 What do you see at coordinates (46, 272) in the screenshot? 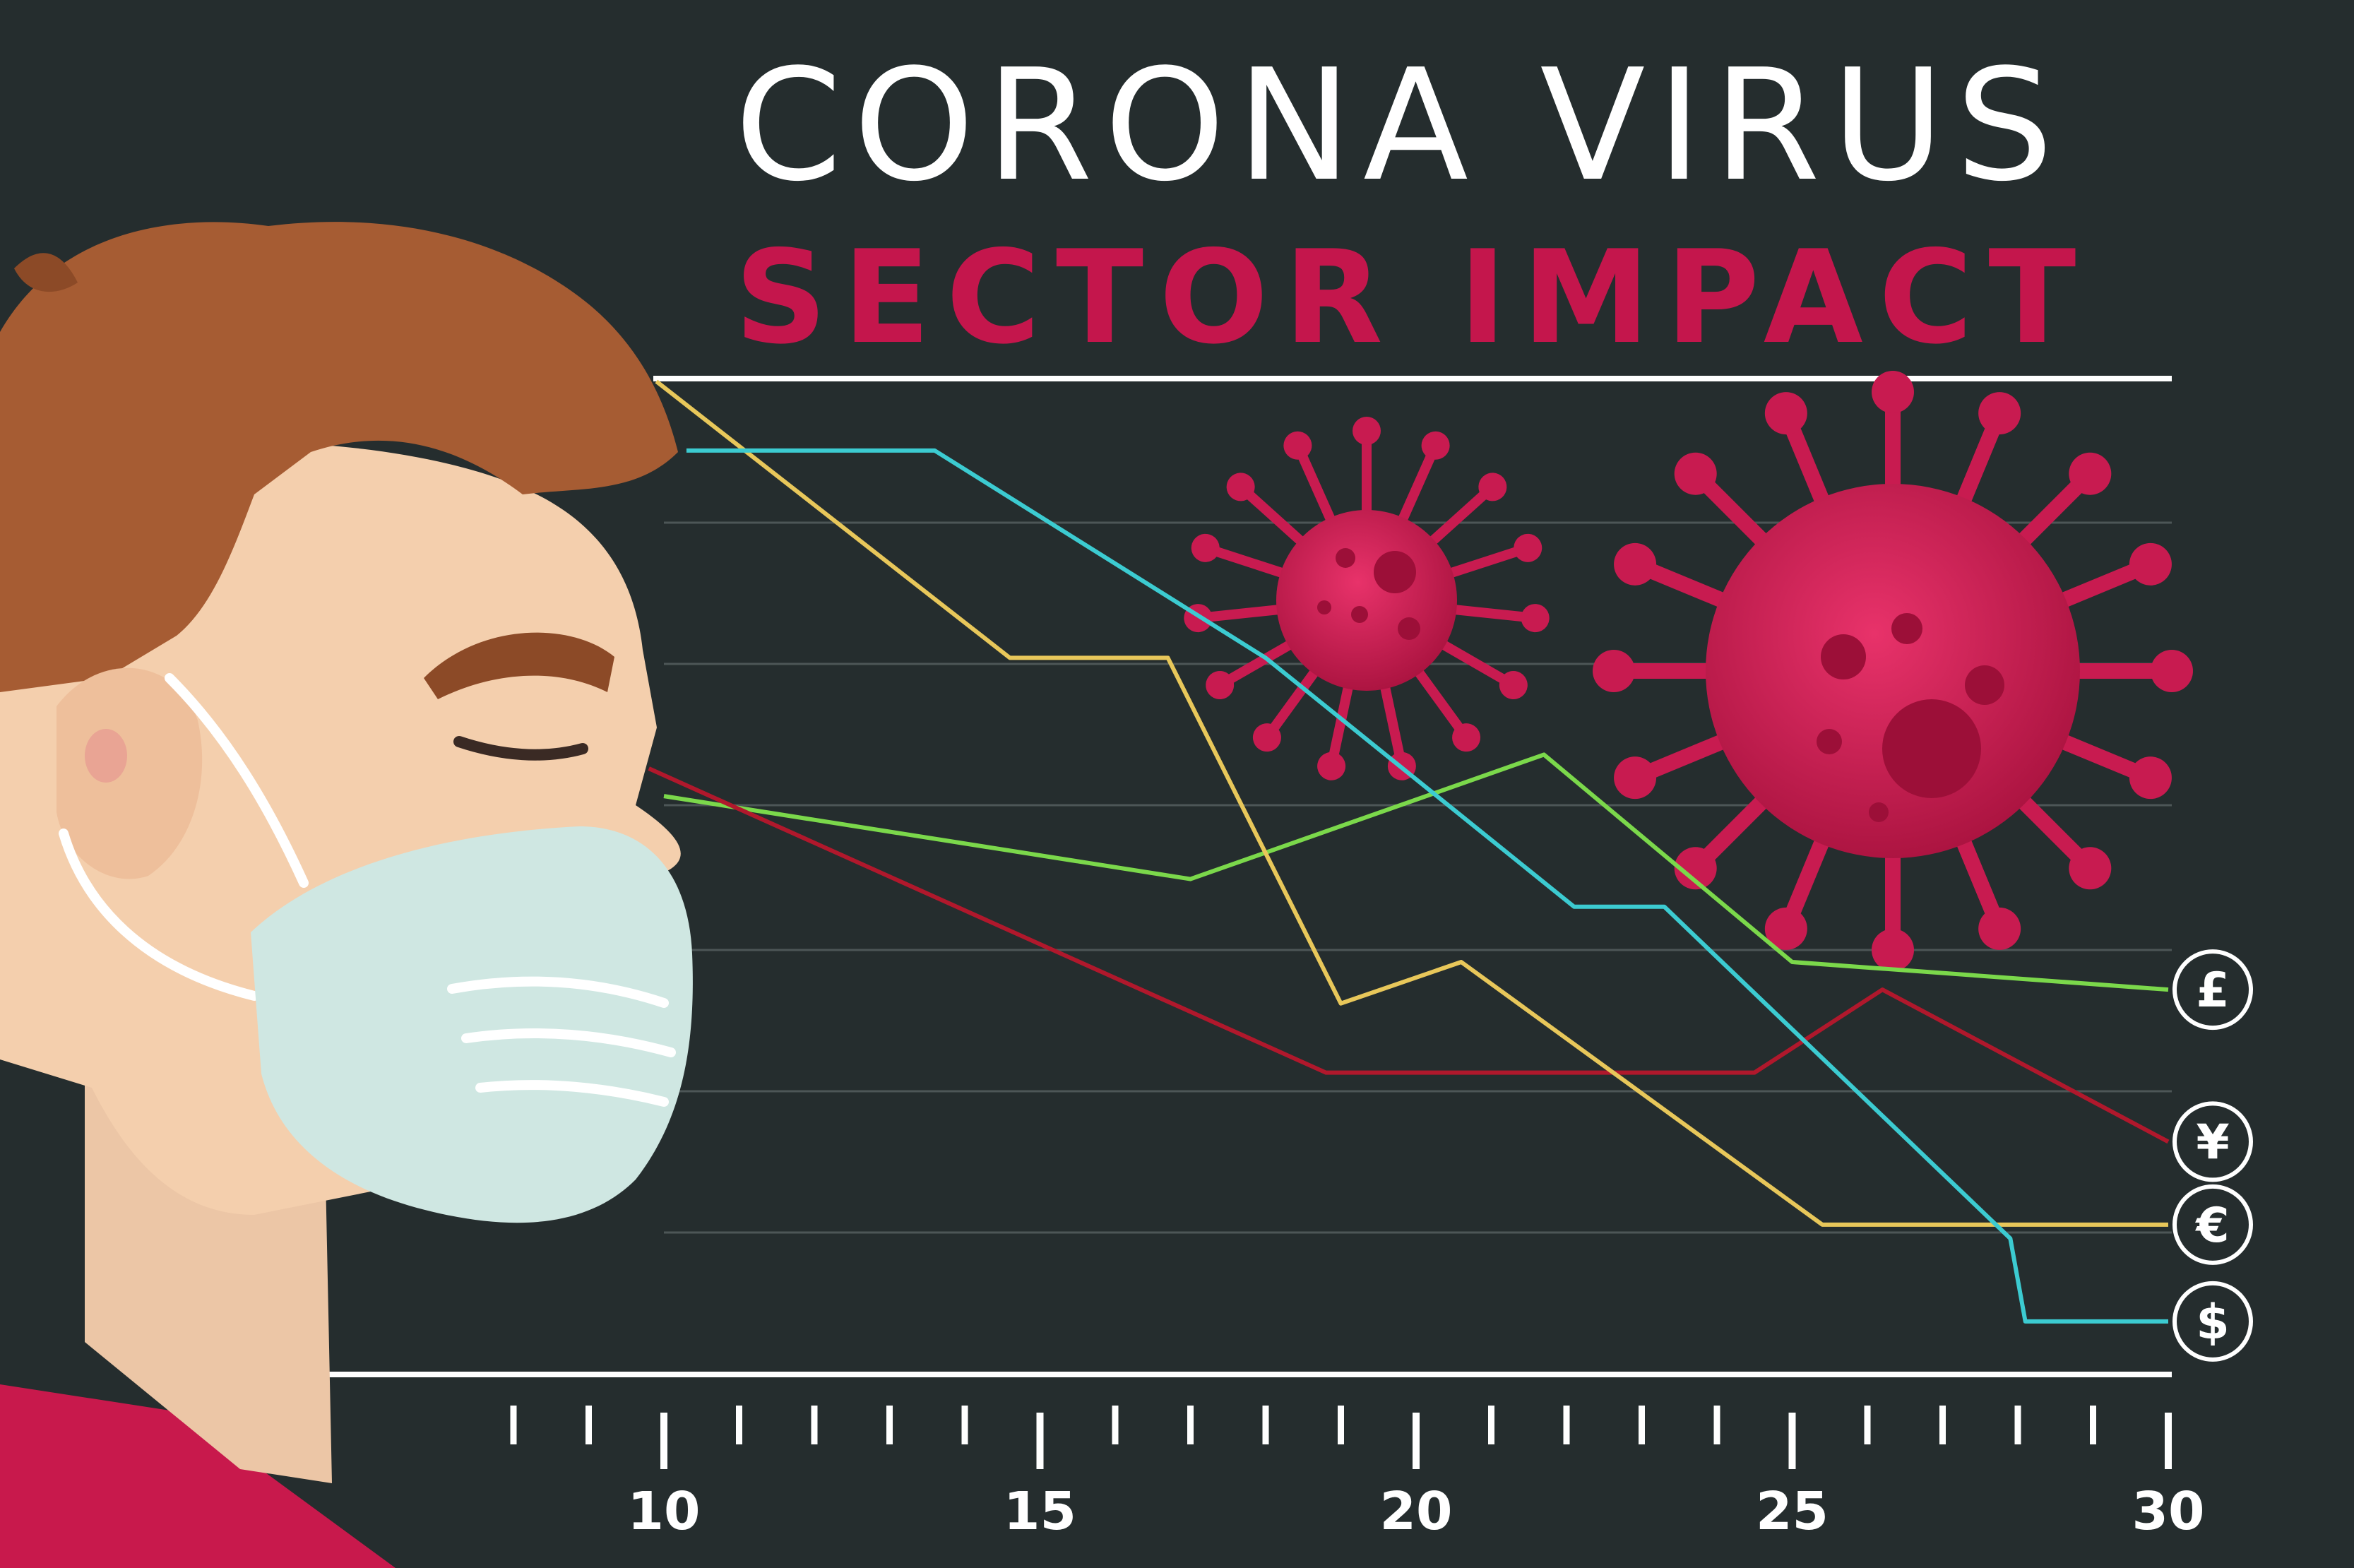
I see `hair-tuft-shape` at bounding box center [46, 272].